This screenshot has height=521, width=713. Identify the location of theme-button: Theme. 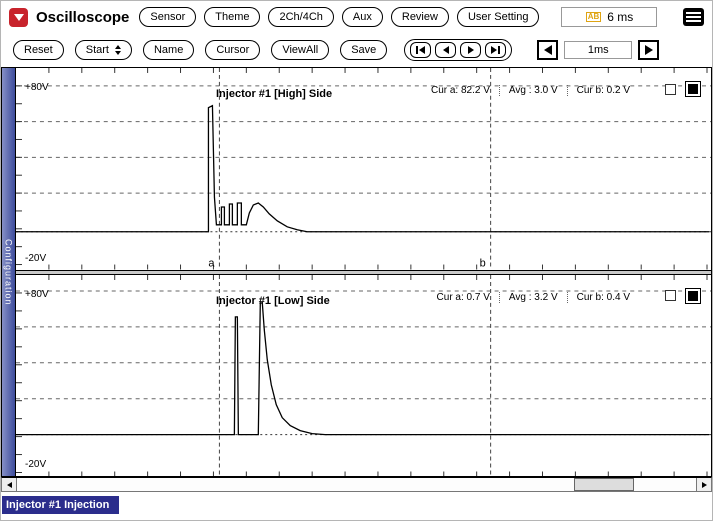
(232, 17).